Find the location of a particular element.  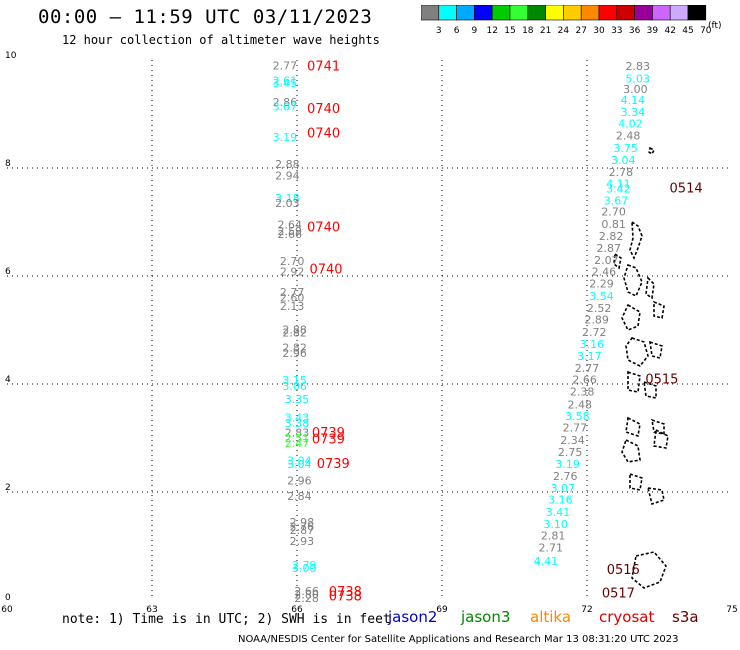

color-scale-label: 12 is located at coordinates (491, 31).